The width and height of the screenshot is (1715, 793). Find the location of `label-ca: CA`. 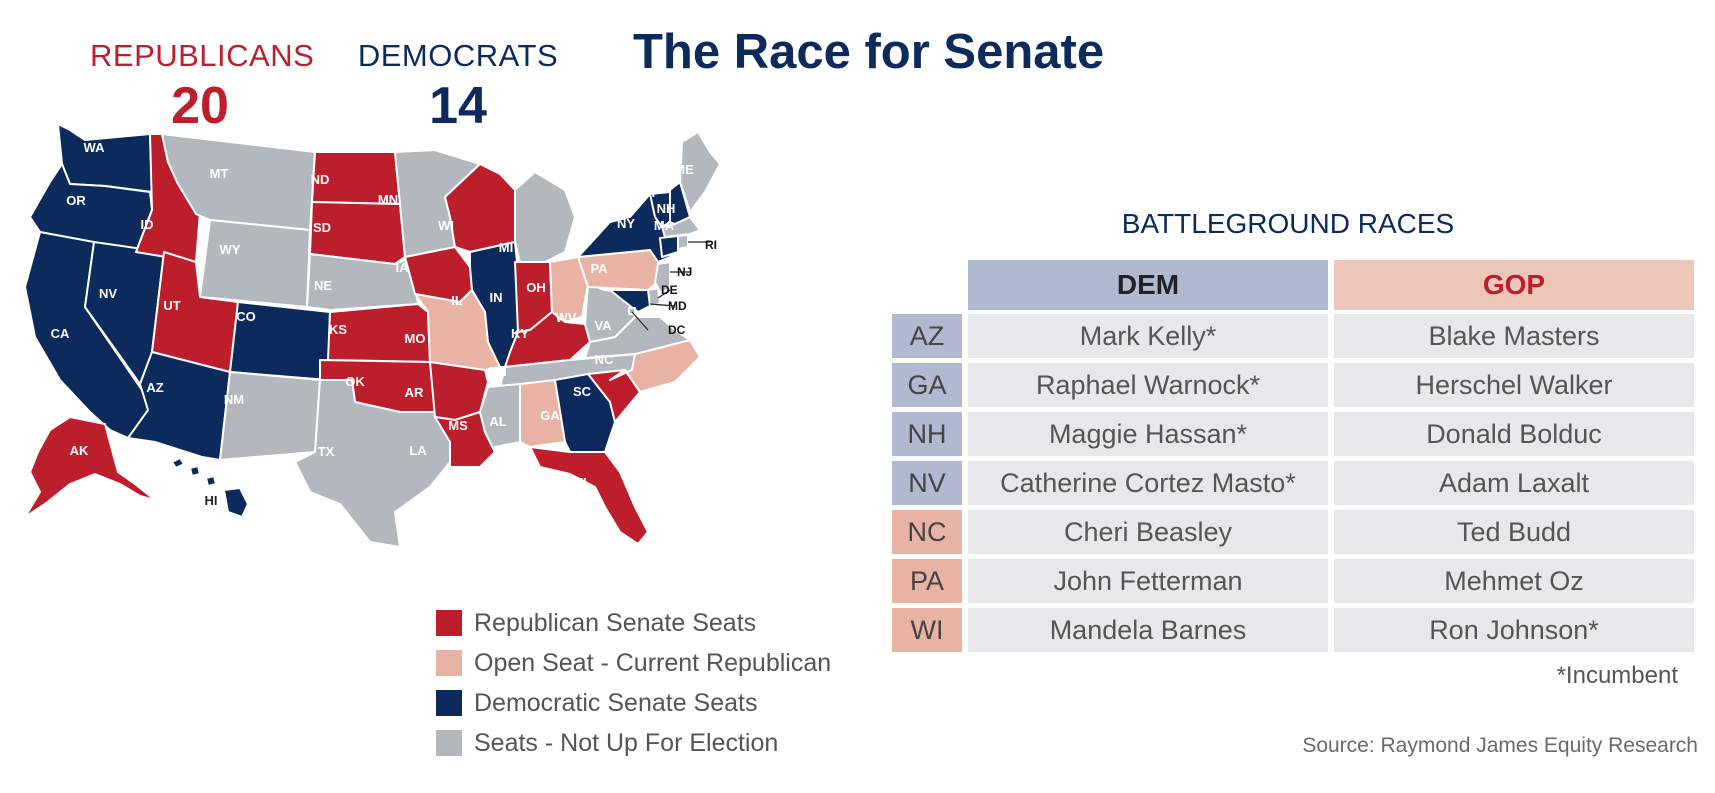

label-ca: CA is located at coordinates (60, 333).